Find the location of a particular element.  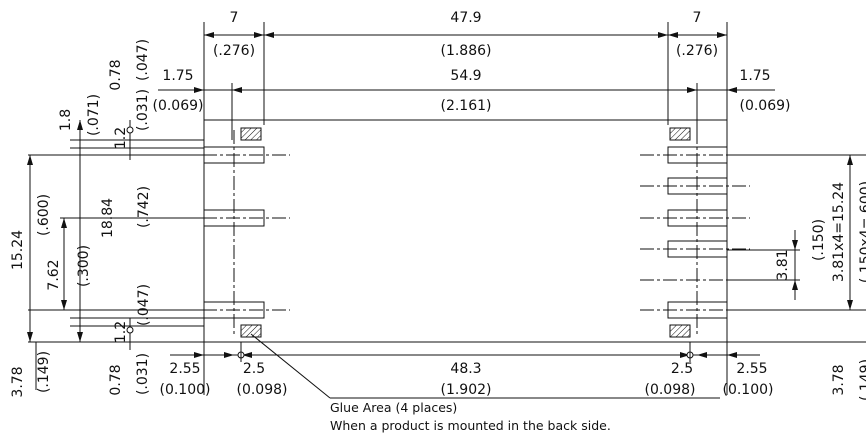

dim-left-15-24-inch: (.600) is located at coordinates (44, 215).